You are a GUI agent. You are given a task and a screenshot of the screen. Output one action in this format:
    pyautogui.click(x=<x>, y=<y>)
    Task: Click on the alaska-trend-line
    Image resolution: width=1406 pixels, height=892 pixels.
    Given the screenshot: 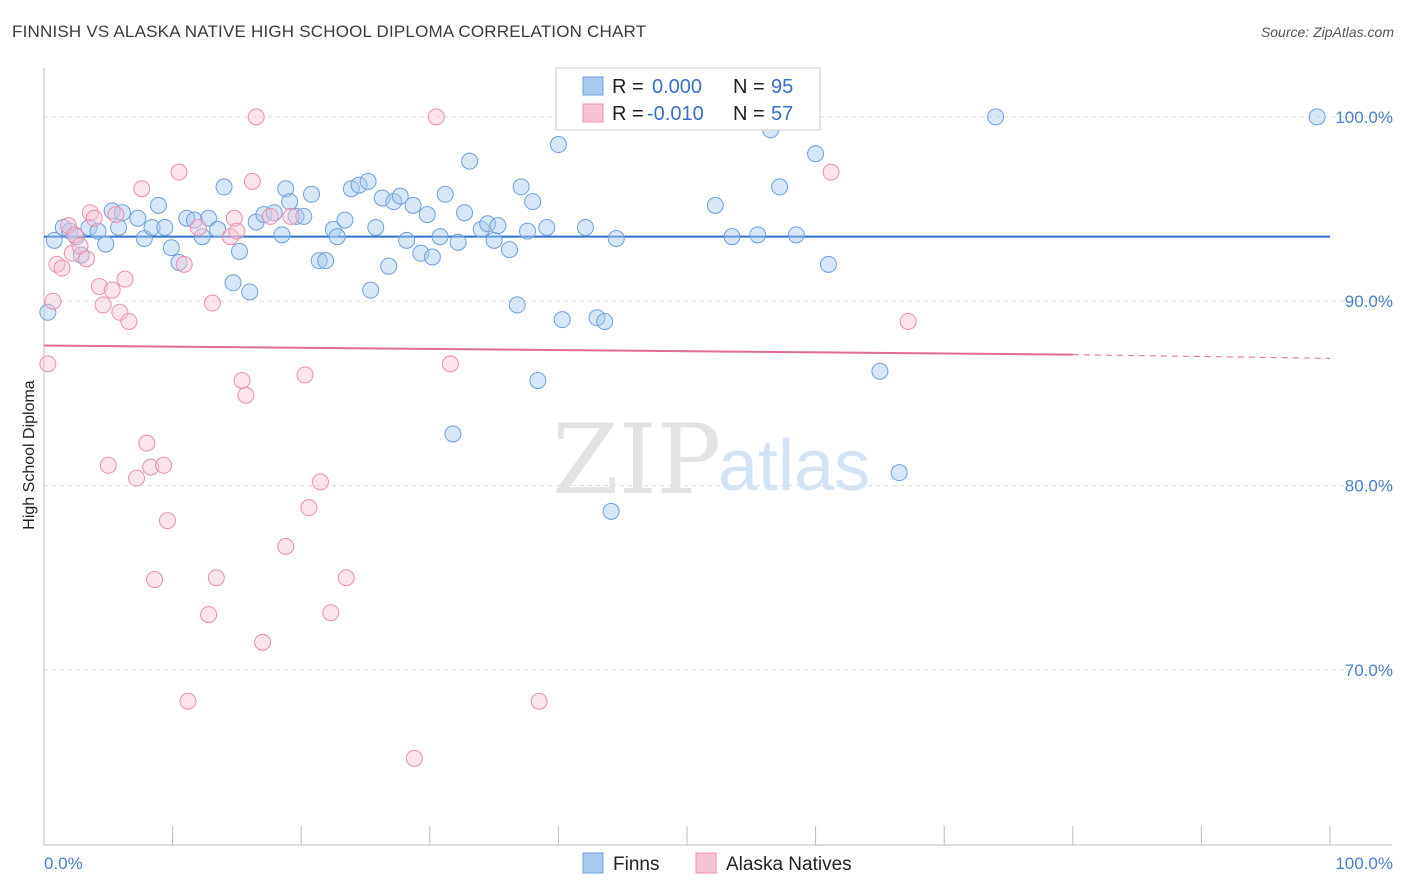 What is the action you would take?
    pyautogui.click(x=558, y=350)
    